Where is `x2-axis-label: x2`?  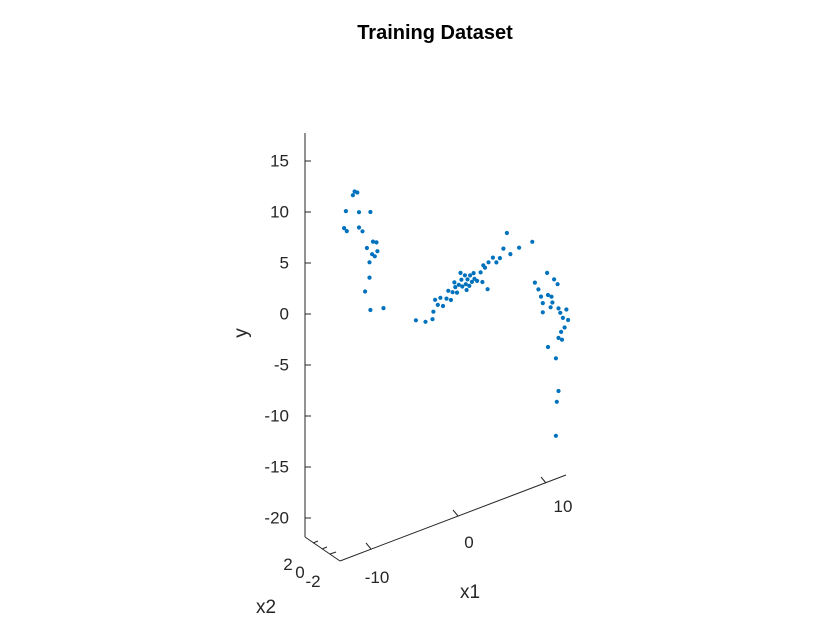
x2-axis-label: x2 is located at coordinates (266, 607).